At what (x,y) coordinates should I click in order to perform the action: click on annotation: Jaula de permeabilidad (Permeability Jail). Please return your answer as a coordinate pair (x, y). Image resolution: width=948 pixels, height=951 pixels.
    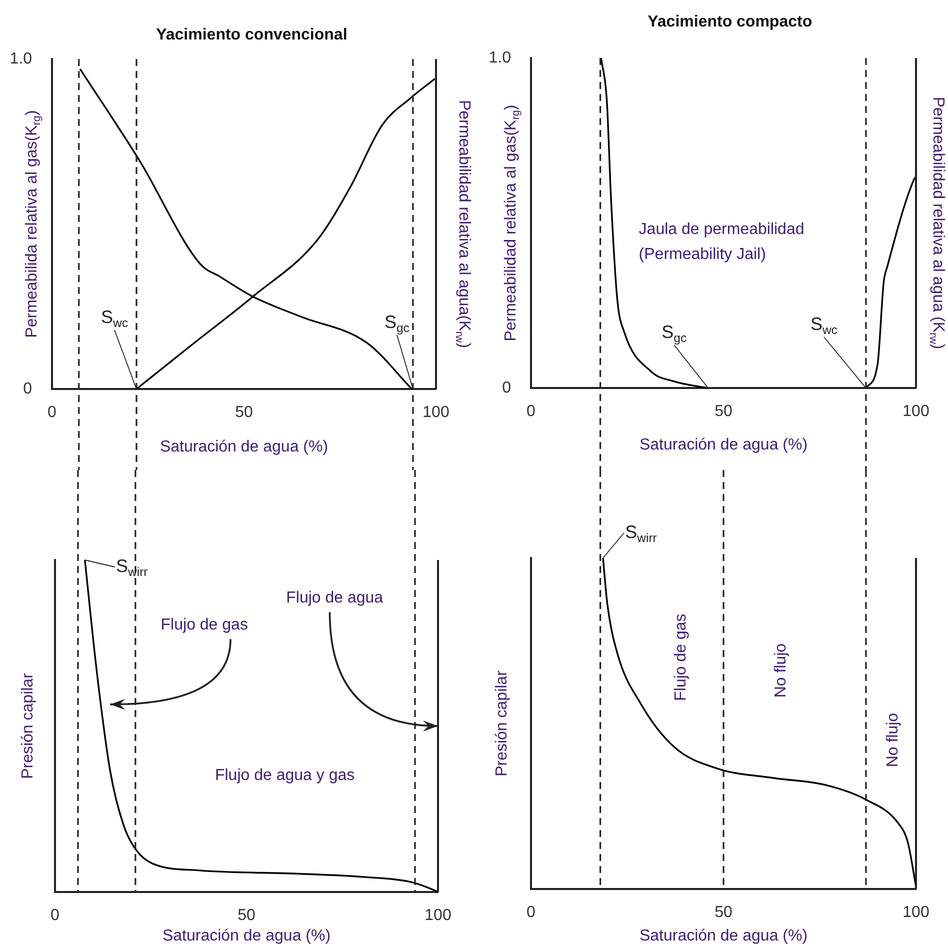
    Looking at the image, I should click on (721, 242).